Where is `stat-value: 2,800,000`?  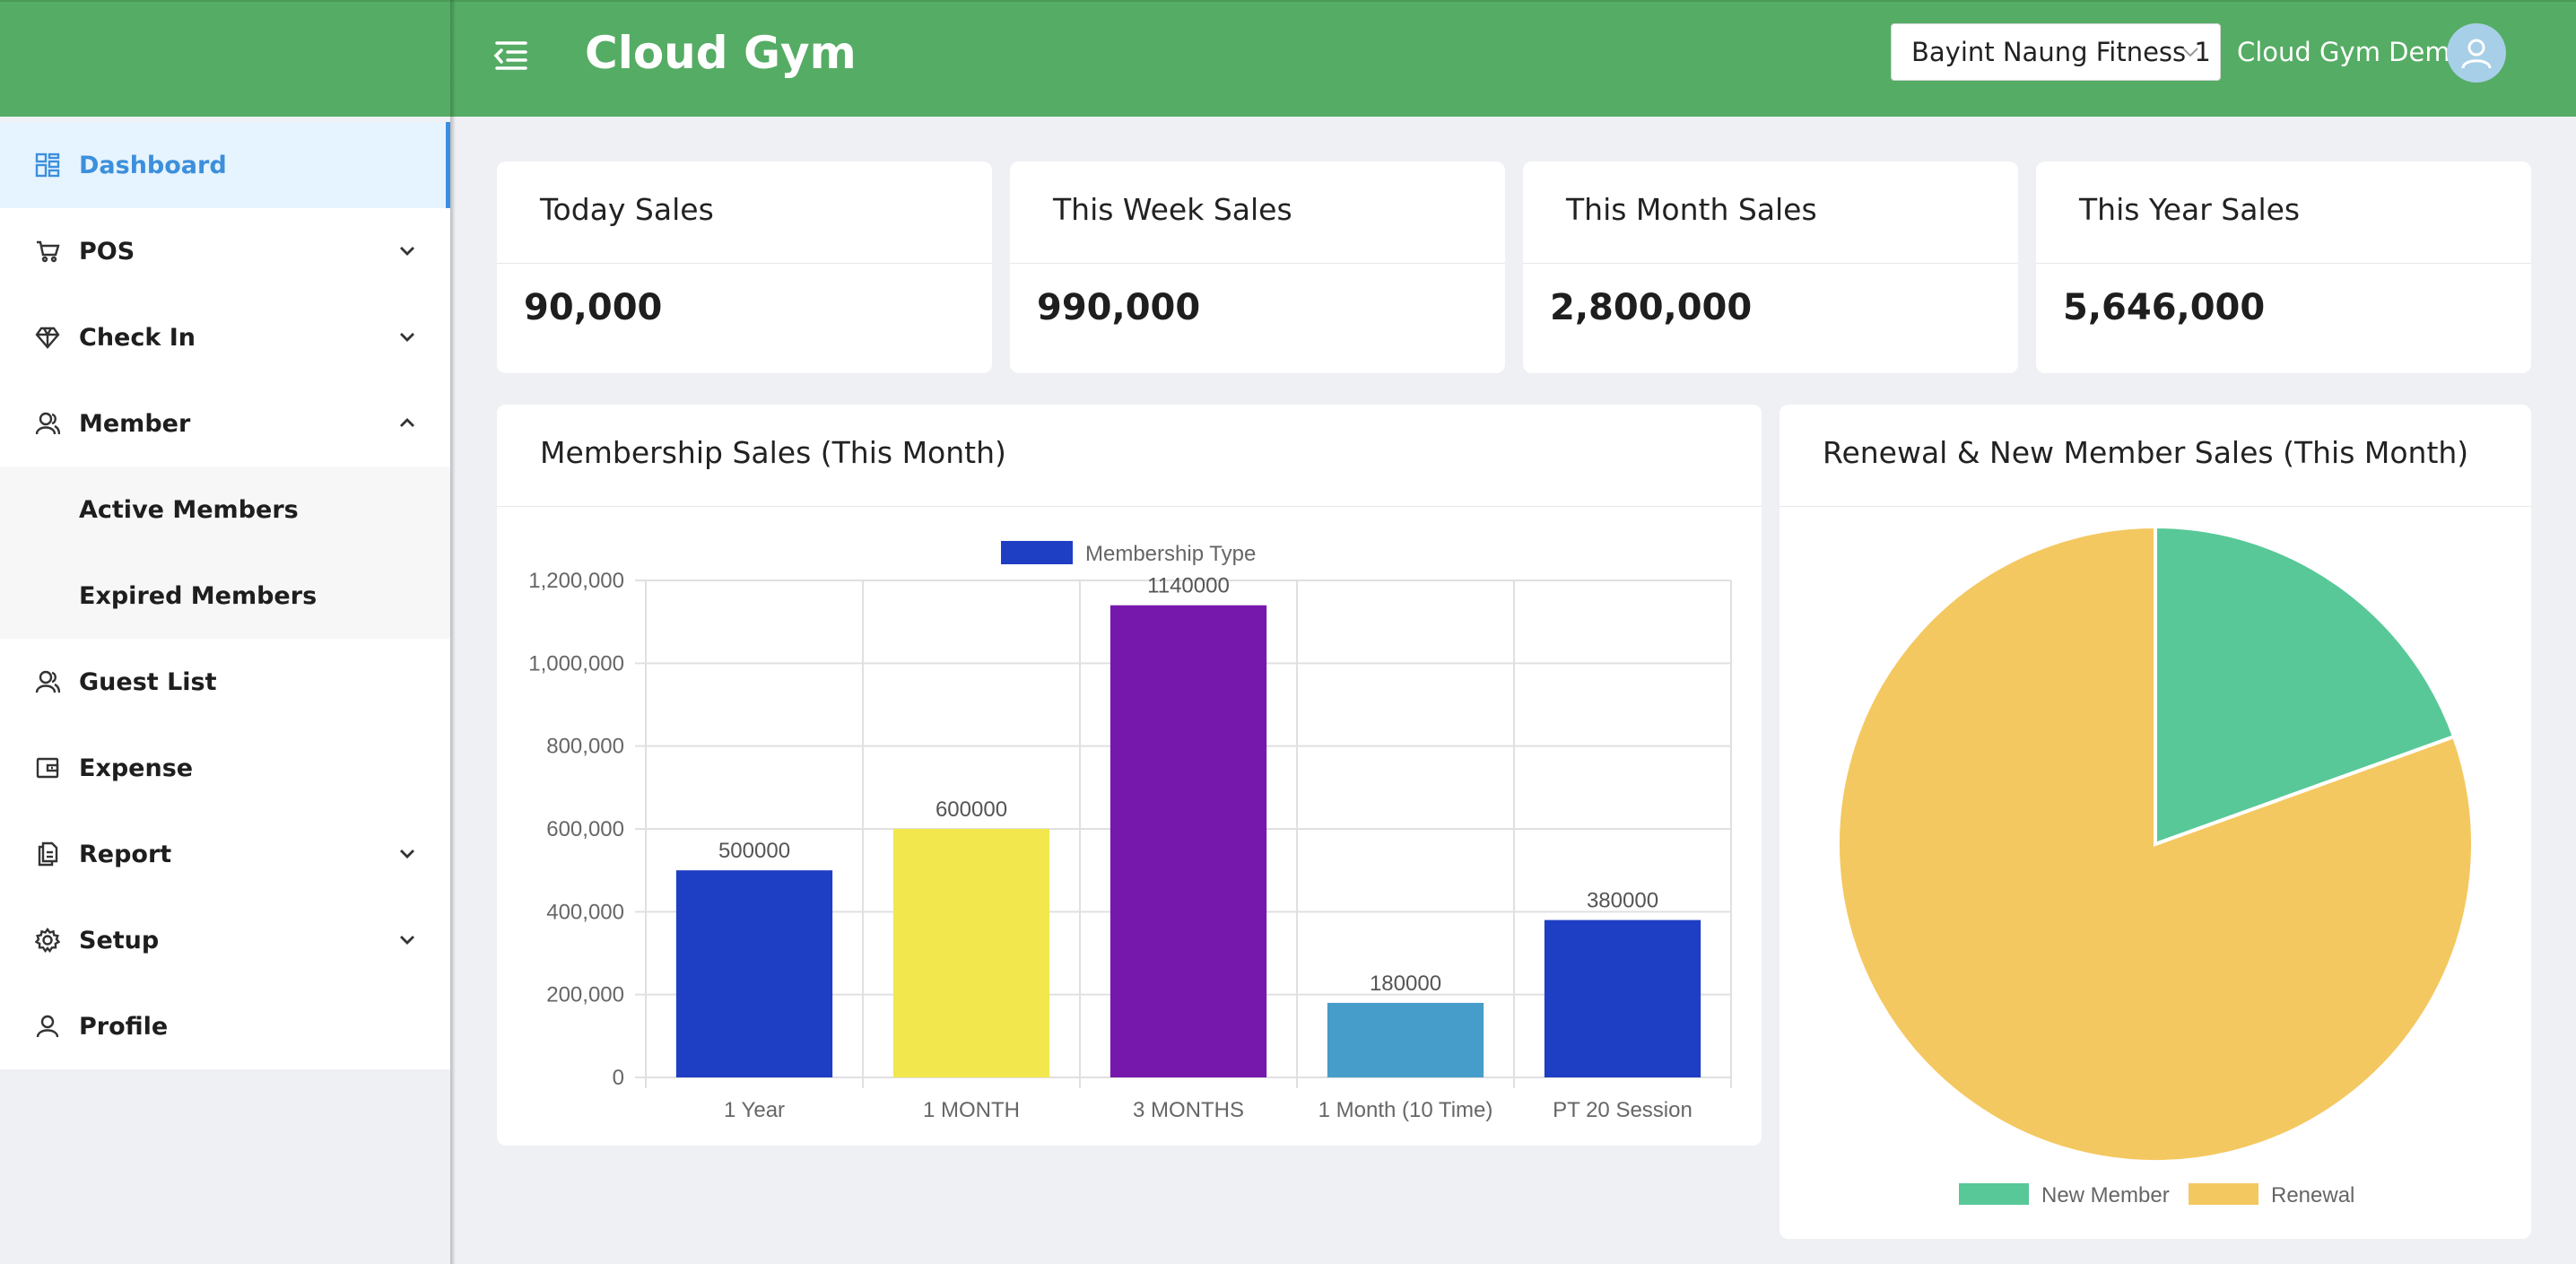
stat-value: 2,800,000 is located at coordinates (1651, 307).